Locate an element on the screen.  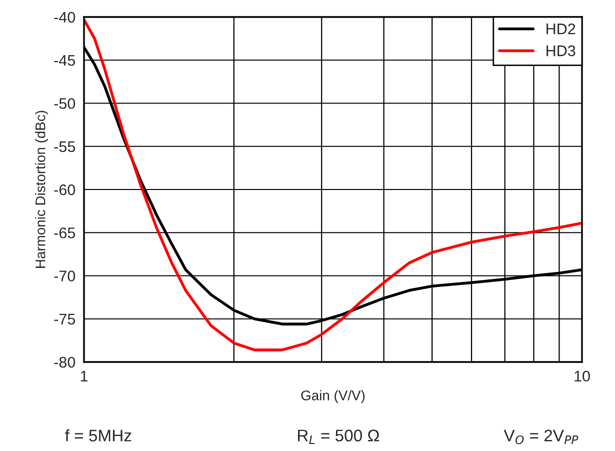
y-tick-label: -65 is located at coordinates (65, 232).